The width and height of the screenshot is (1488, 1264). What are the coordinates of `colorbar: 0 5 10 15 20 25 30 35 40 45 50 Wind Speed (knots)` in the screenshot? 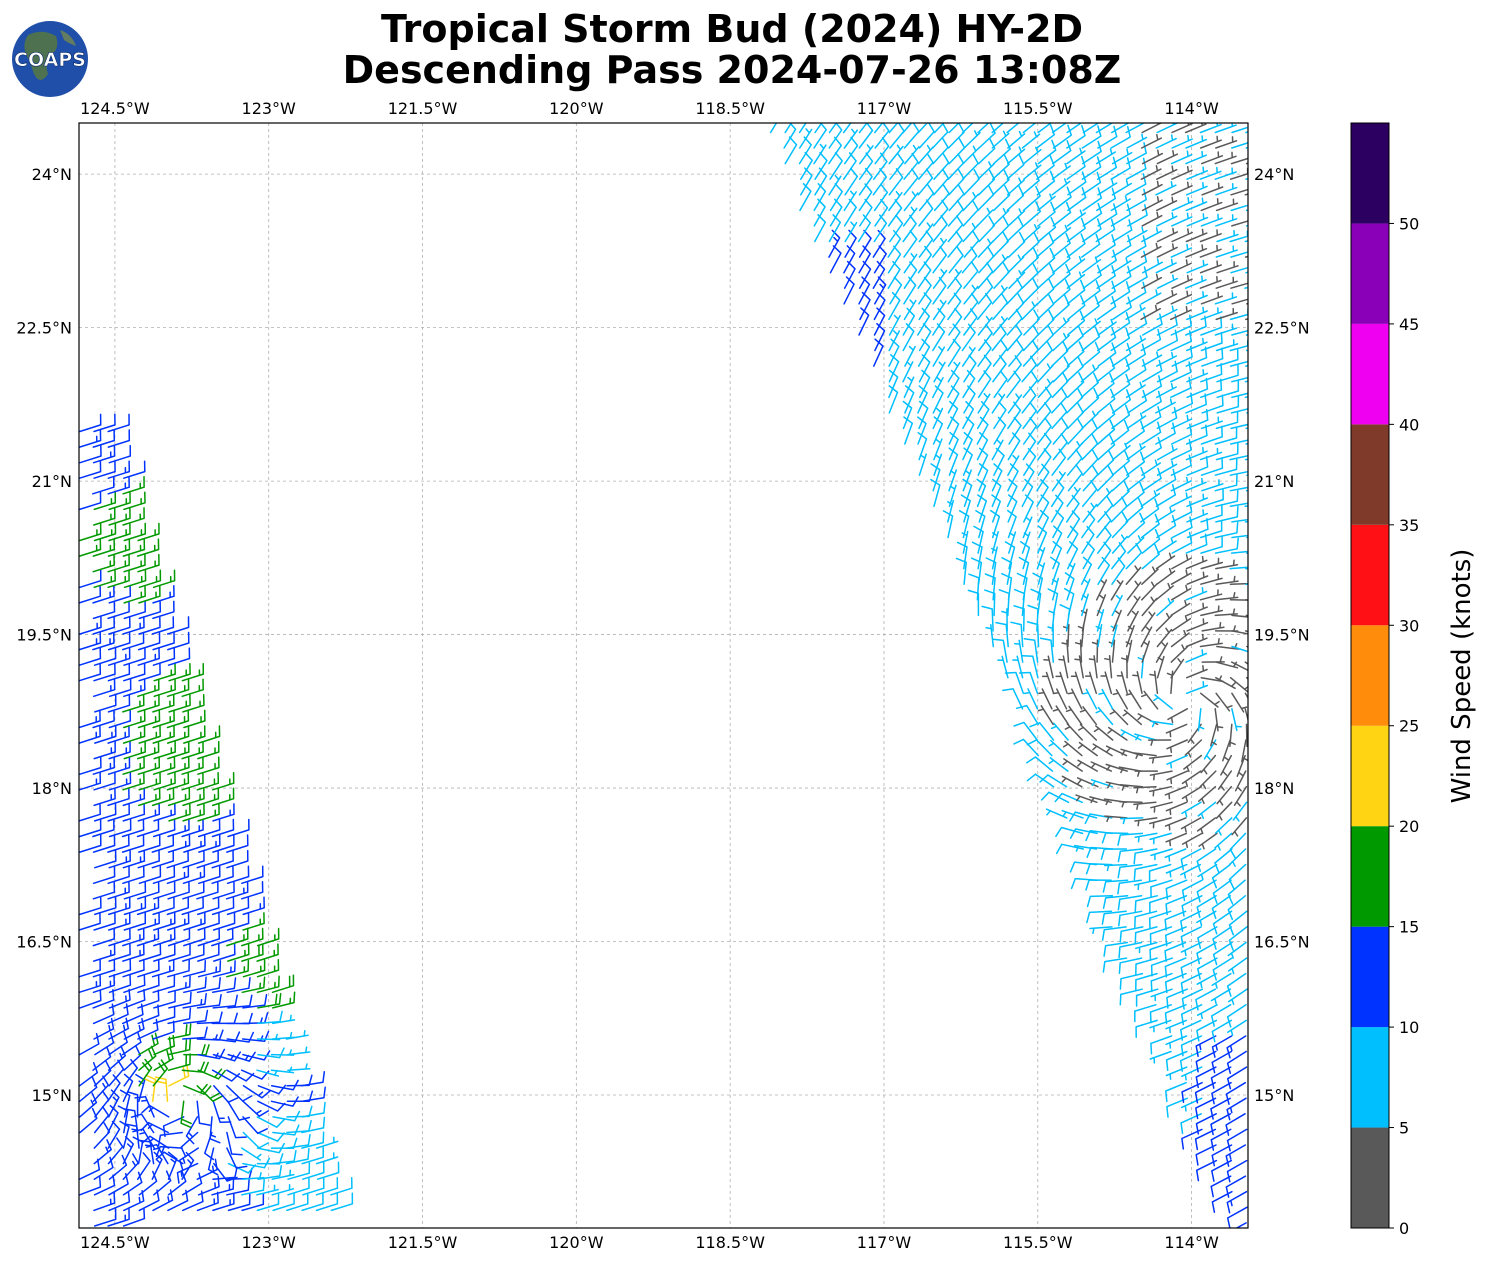 It's located at (1413, 680).